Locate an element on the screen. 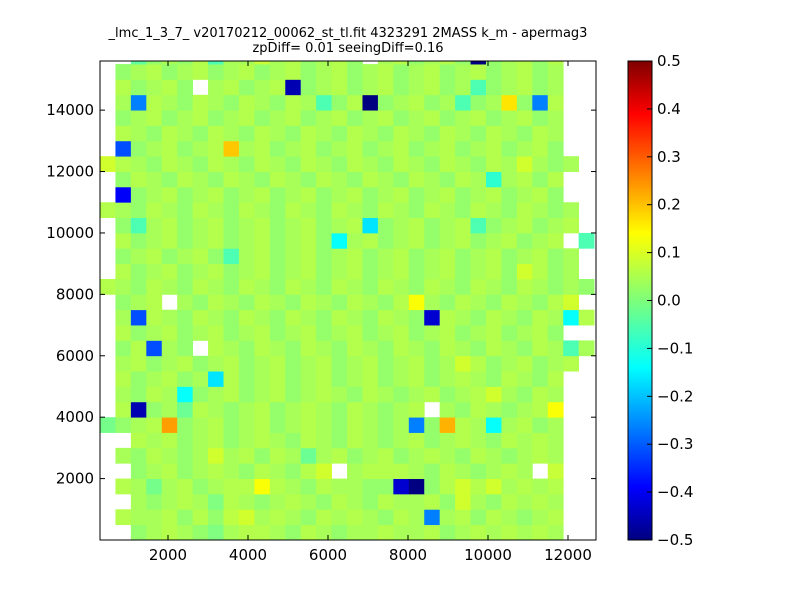 The image size is (800, 600). x-tick-label: 10000 is located at coordinates (488, 555).